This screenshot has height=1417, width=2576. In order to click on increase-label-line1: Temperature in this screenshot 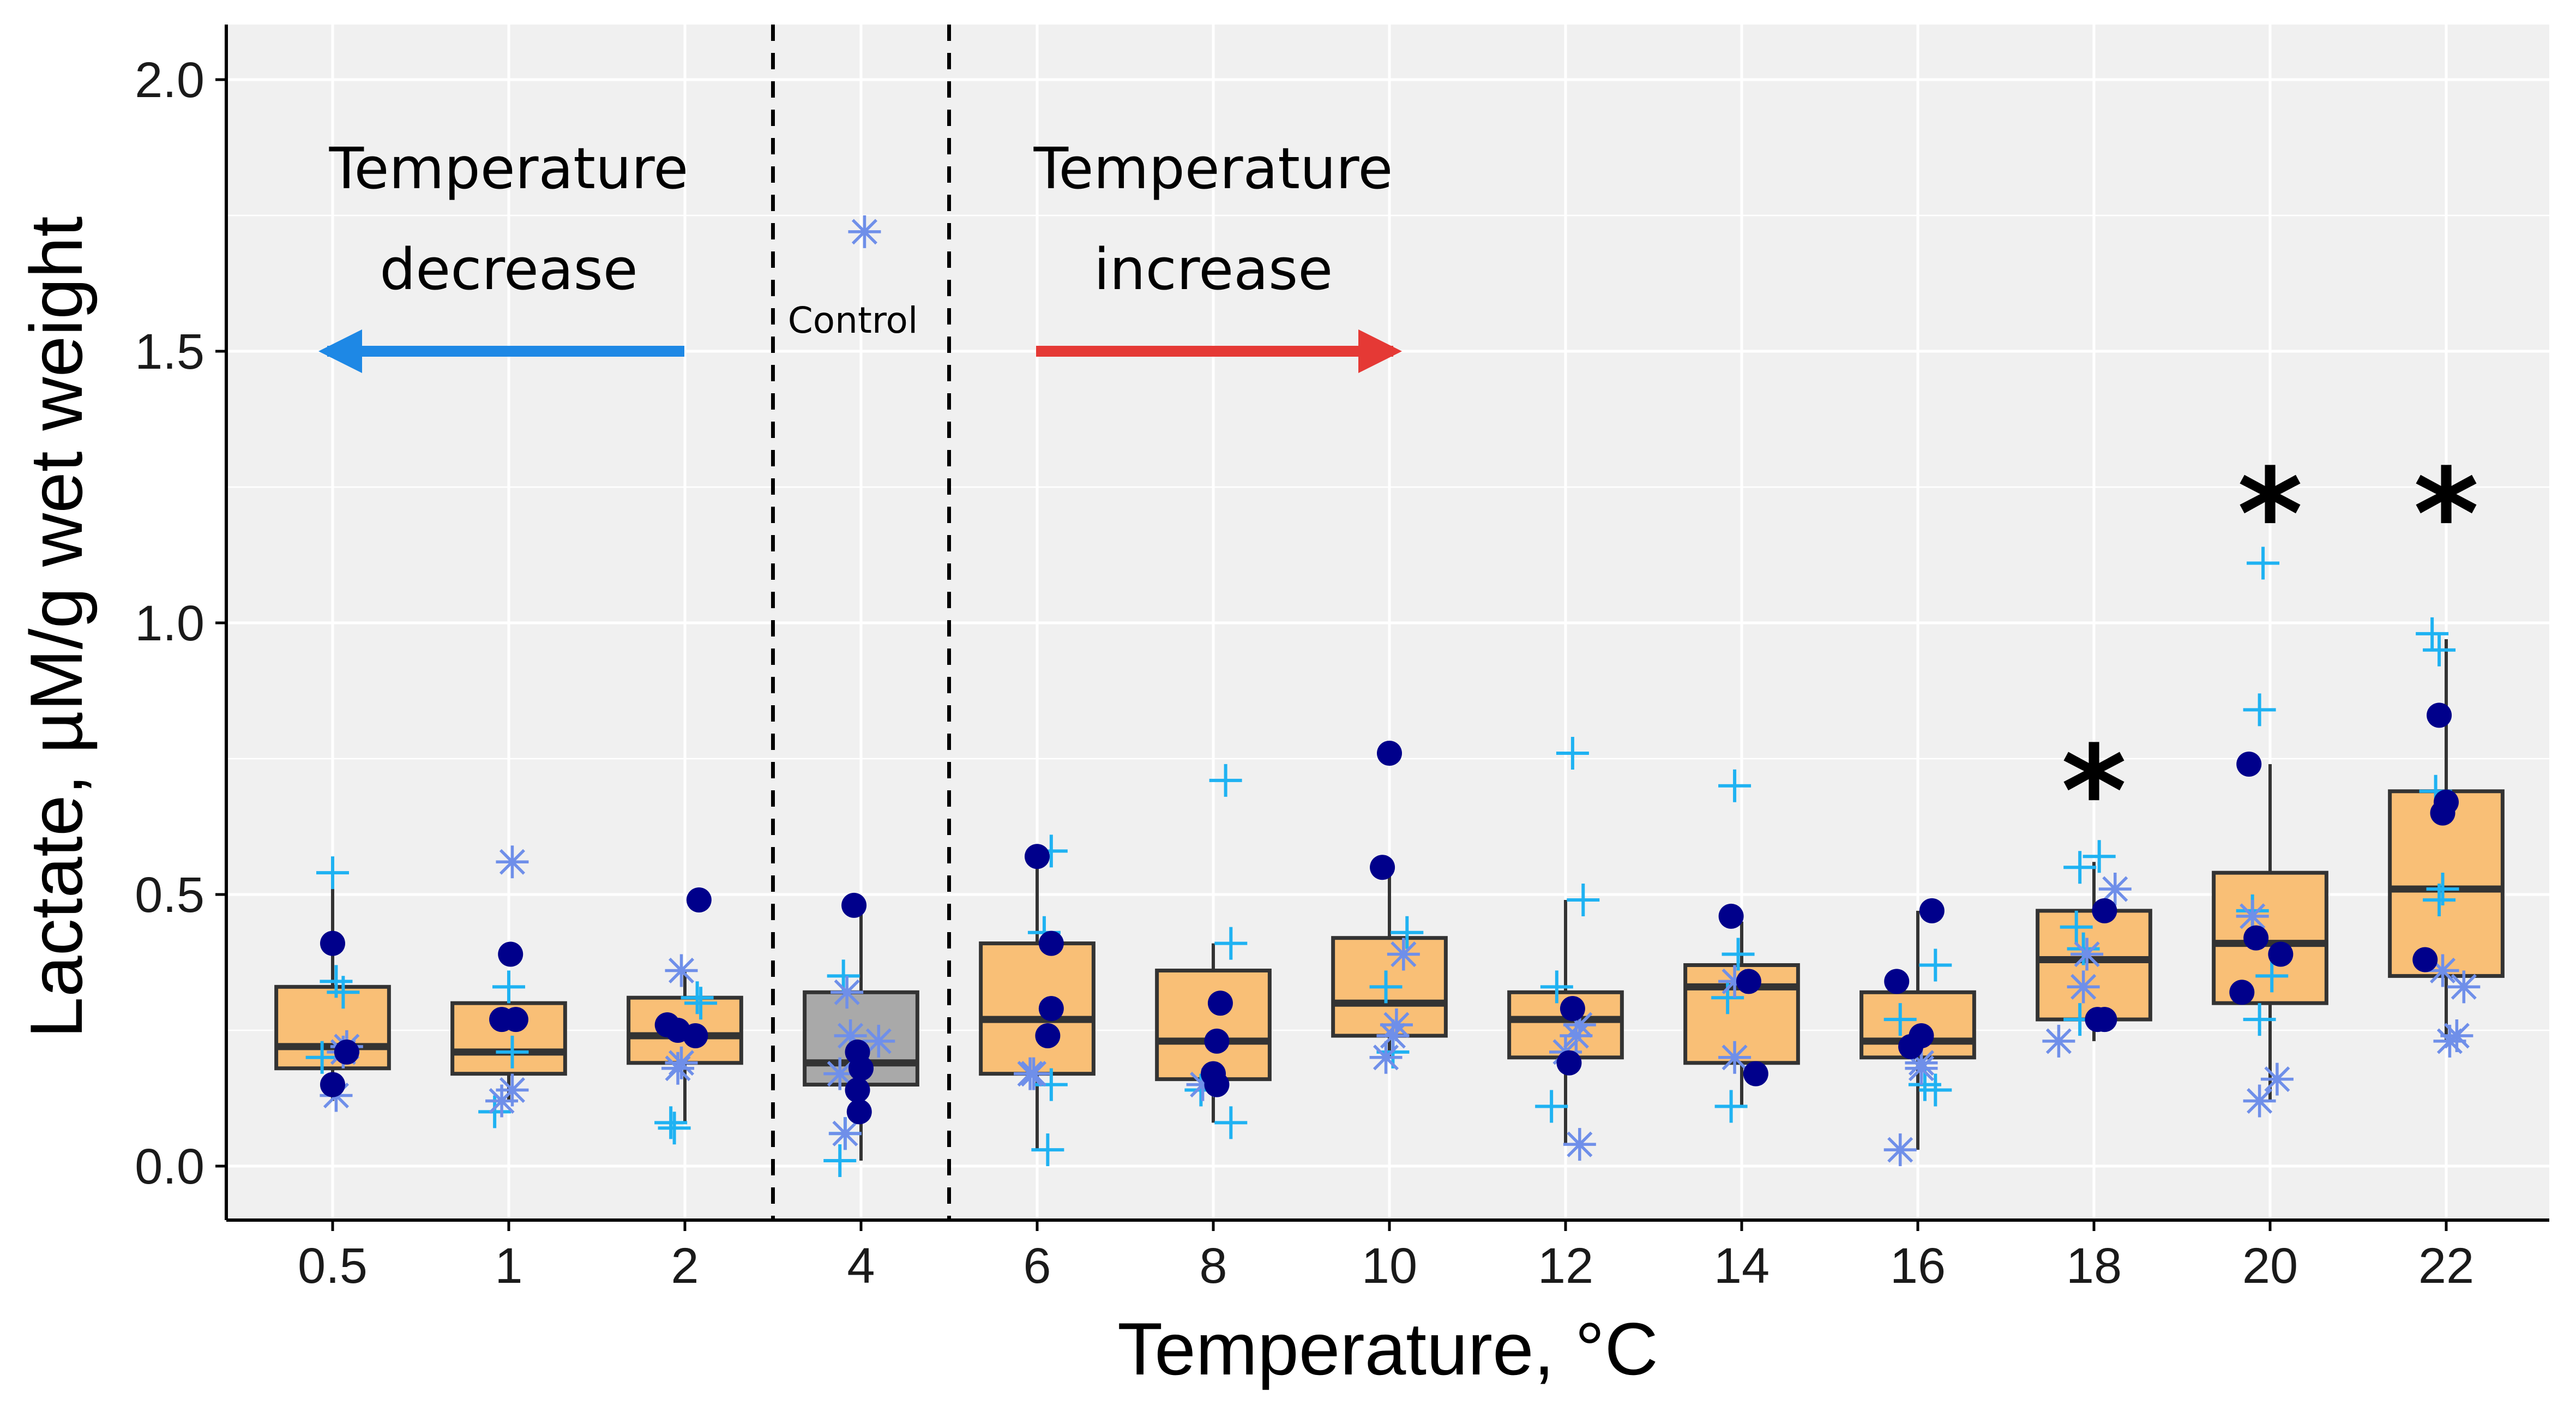, I will do `click(1213, 168)`.